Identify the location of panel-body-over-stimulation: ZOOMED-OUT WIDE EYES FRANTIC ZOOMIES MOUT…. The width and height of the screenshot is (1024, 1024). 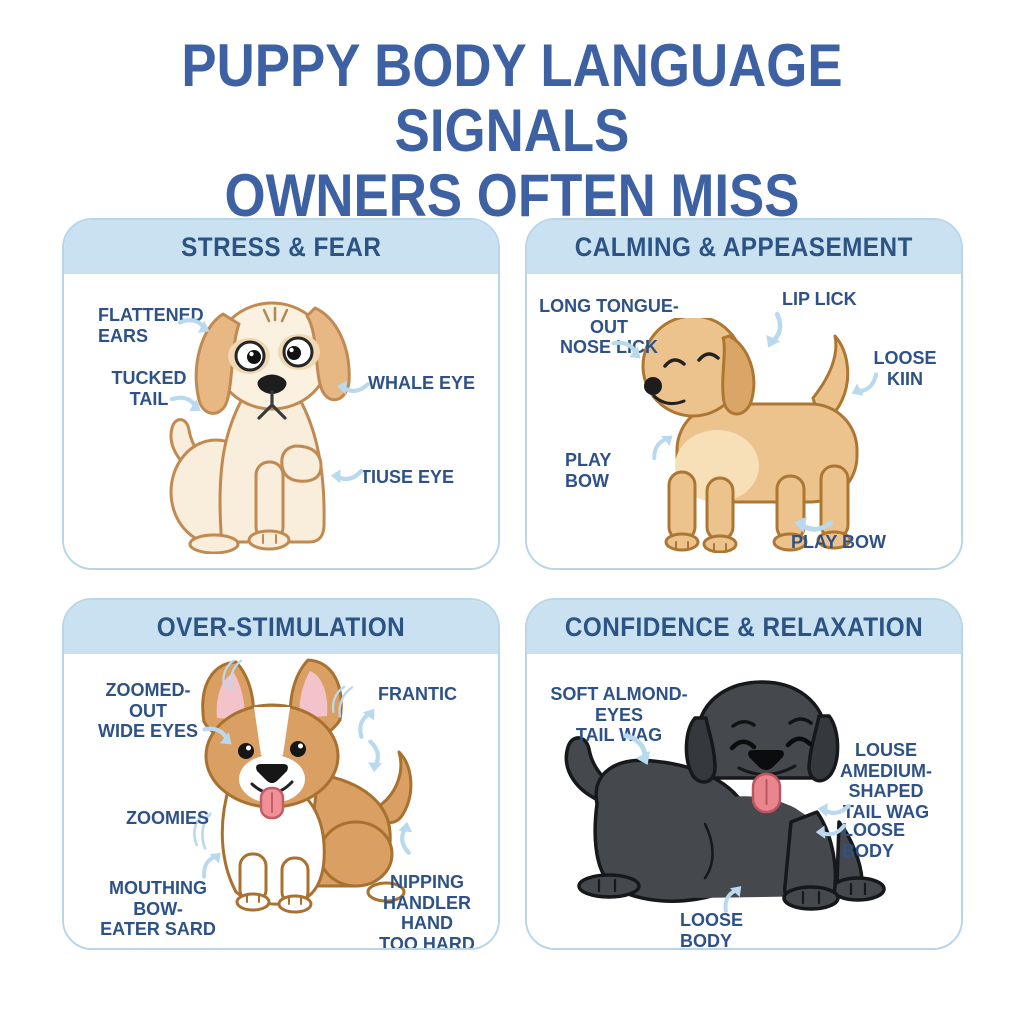
(281, 802).